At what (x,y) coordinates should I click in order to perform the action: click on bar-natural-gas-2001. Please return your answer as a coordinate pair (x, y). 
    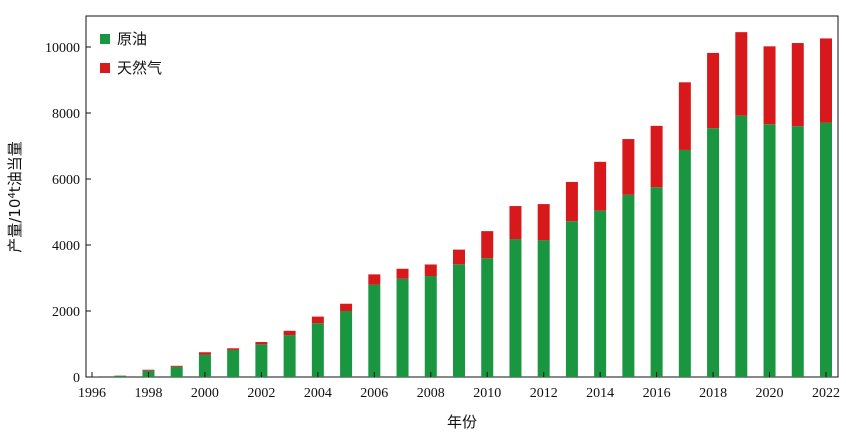
    Looking at the image, I should click on (233, 349).